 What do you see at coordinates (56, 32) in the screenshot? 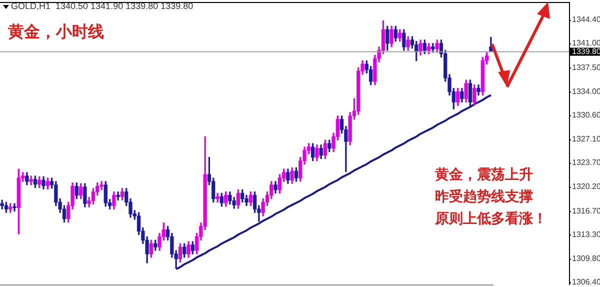
I see `text: 黄金，小时线` at bounding box center [56, 32].